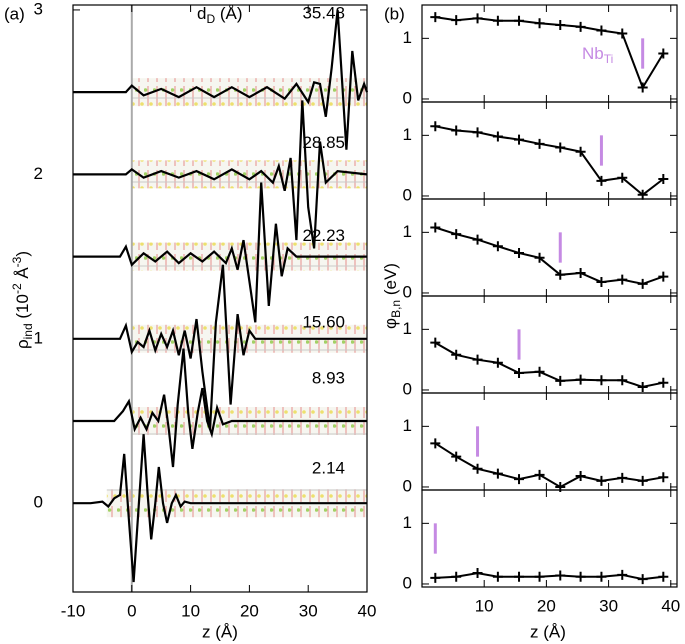  Describe the element at coordinates (328, 377) in the screenshot. I see `series-label: 8.93` at that location.